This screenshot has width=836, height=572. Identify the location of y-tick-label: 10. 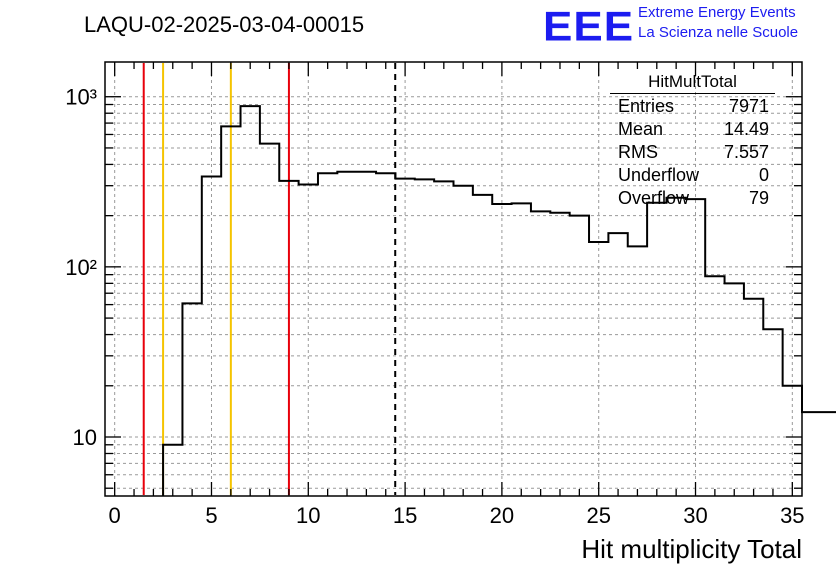
(85, 437).